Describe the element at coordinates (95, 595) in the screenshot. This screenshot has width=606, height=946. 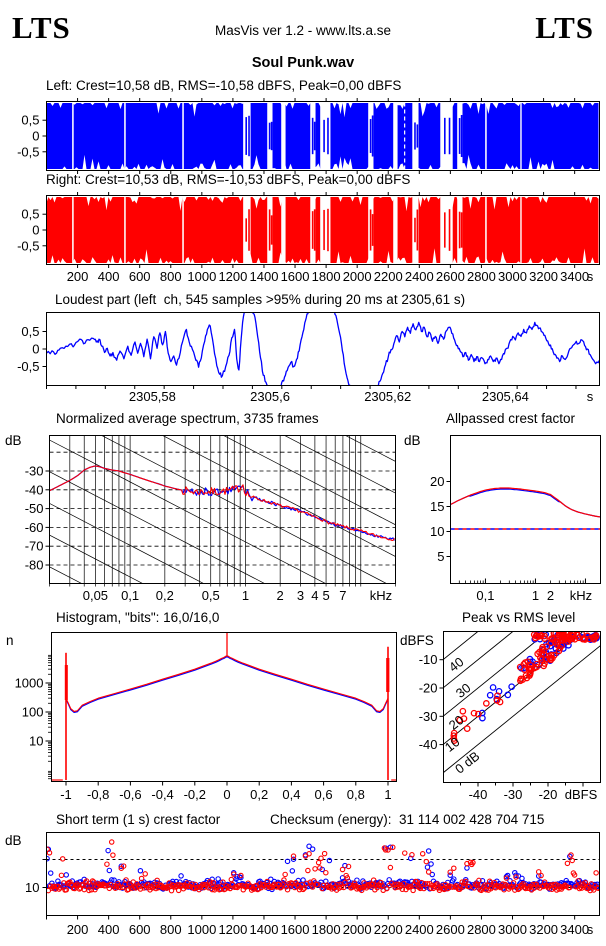
I see `svg-text: 0,05` at that location.